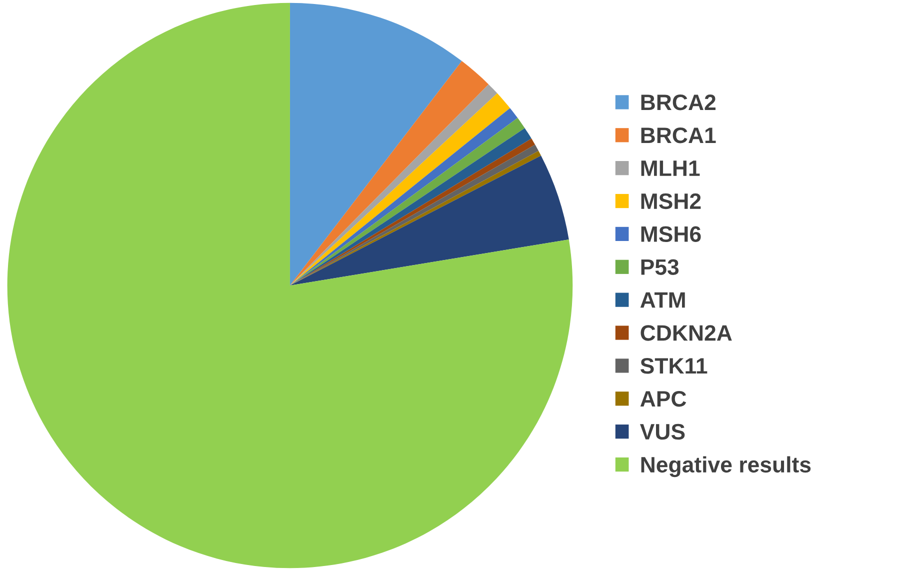 The height and width of the screenshot is (571, 909). I want to click on legend-label: VUS, so click(662, 432).